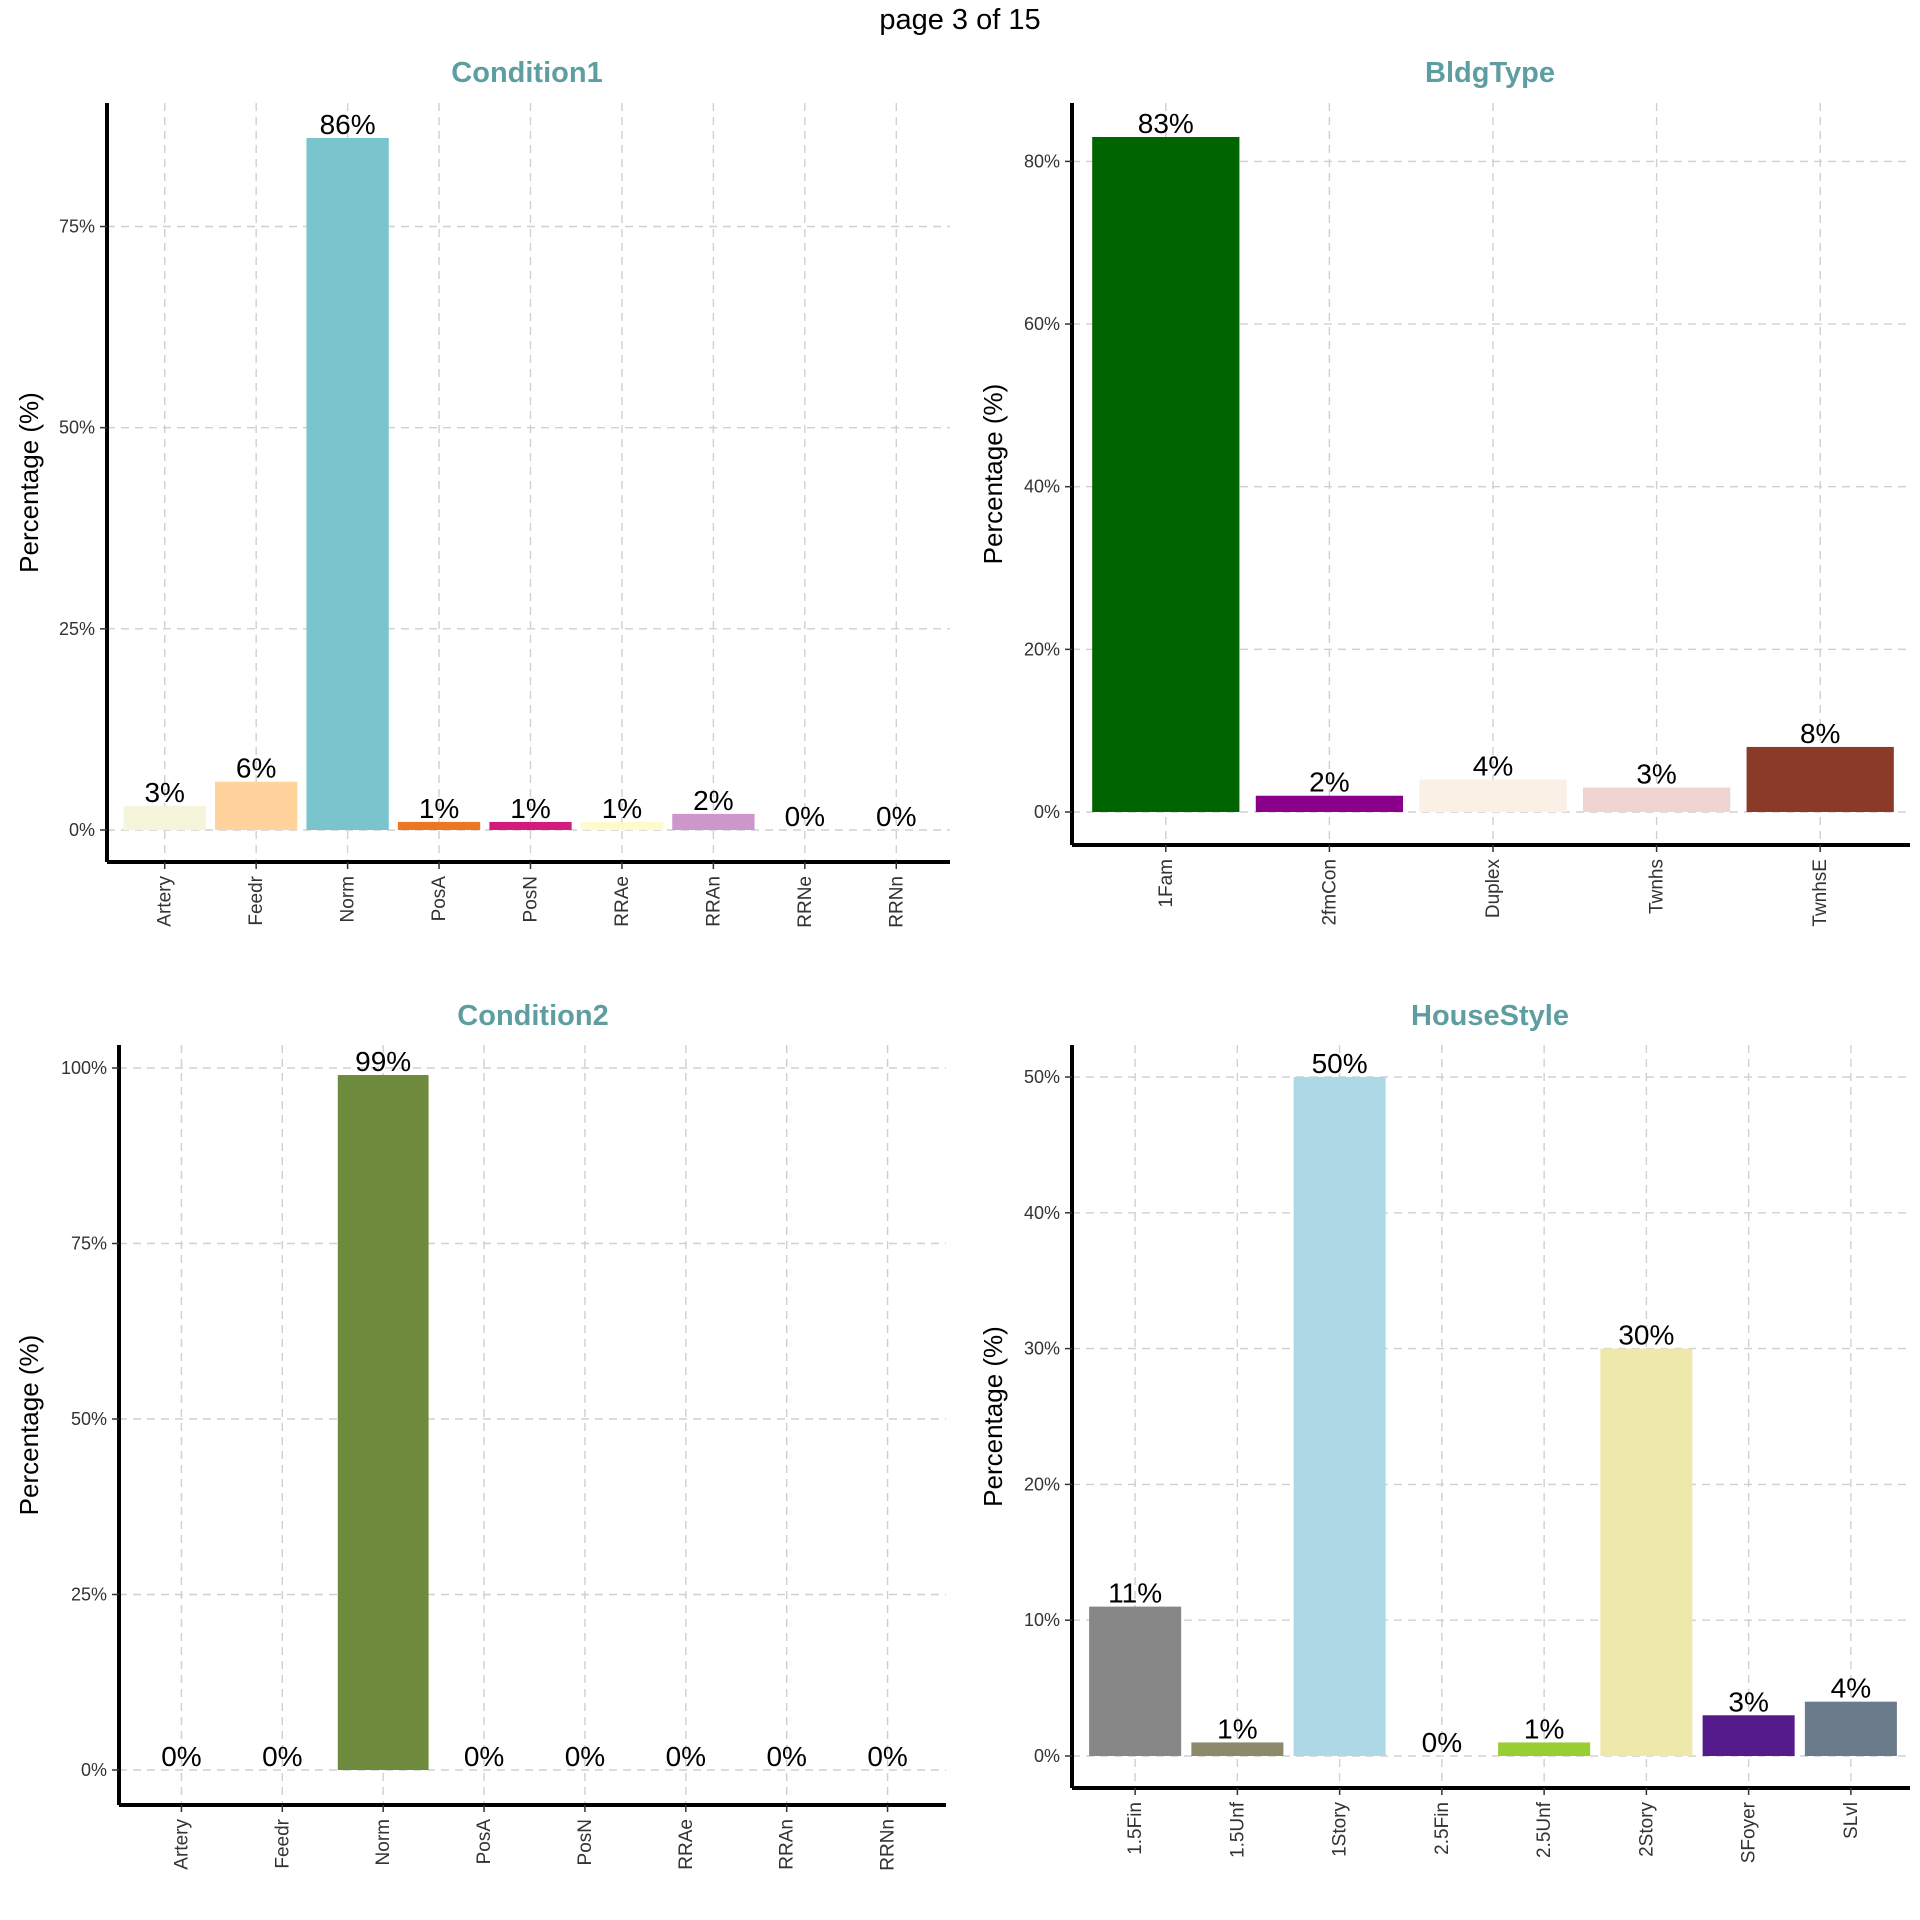  I want to click on y-tick-label: 10%, so click(1042, 1620).